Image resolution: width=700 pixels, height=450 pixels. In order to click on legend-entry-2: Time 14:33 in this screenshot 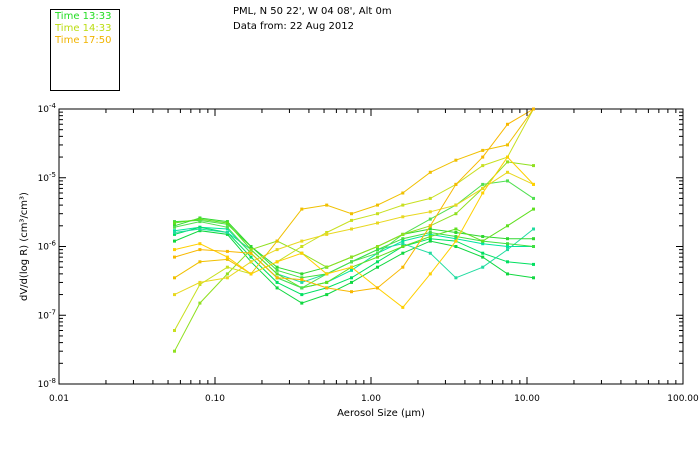, I will do `click(83, 28)`.